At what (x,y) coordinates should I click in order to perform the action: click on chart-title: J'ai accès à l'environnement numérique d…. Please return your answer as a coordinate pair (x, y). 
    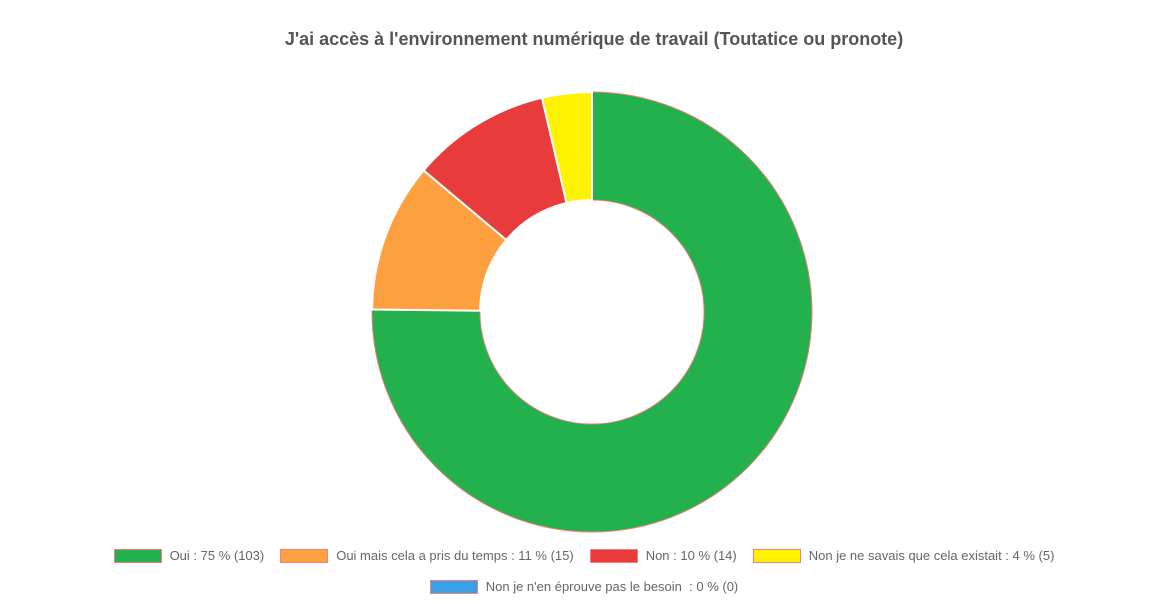
    Looking at the image, I should click on (594, 39).